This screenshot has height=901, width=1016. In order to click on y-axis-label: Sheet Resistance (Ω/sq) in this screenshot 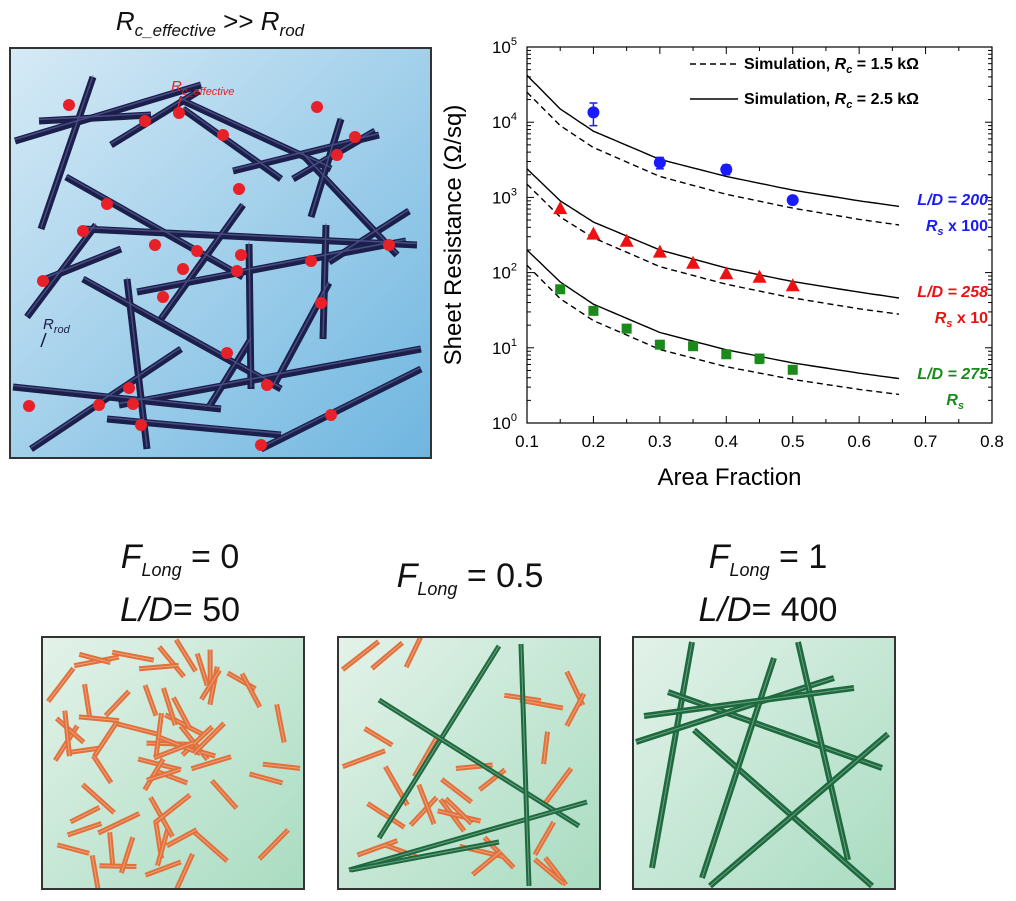, I will do `click(453, 235)`.